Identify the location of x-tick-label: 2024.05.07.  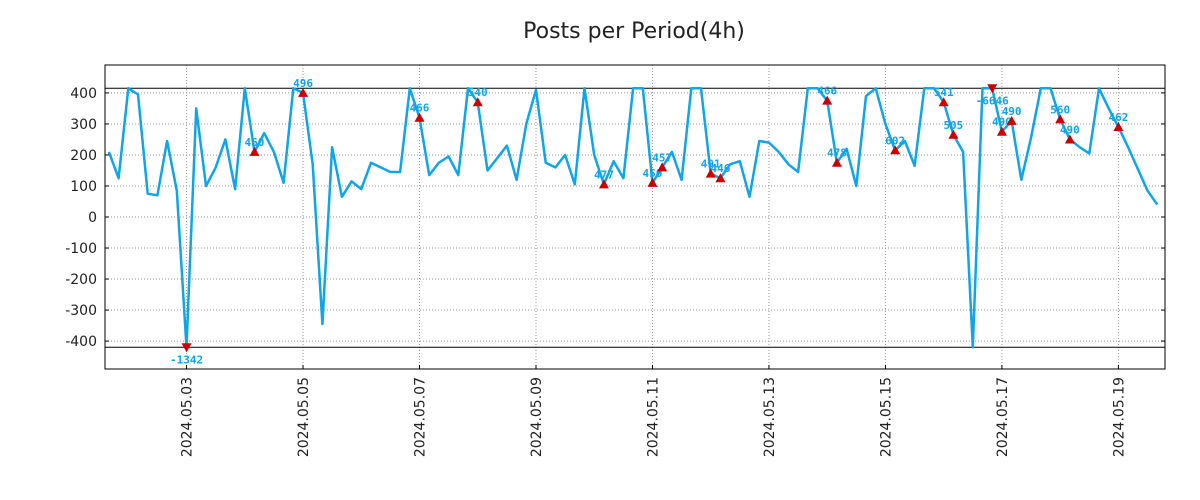
(421, 417).